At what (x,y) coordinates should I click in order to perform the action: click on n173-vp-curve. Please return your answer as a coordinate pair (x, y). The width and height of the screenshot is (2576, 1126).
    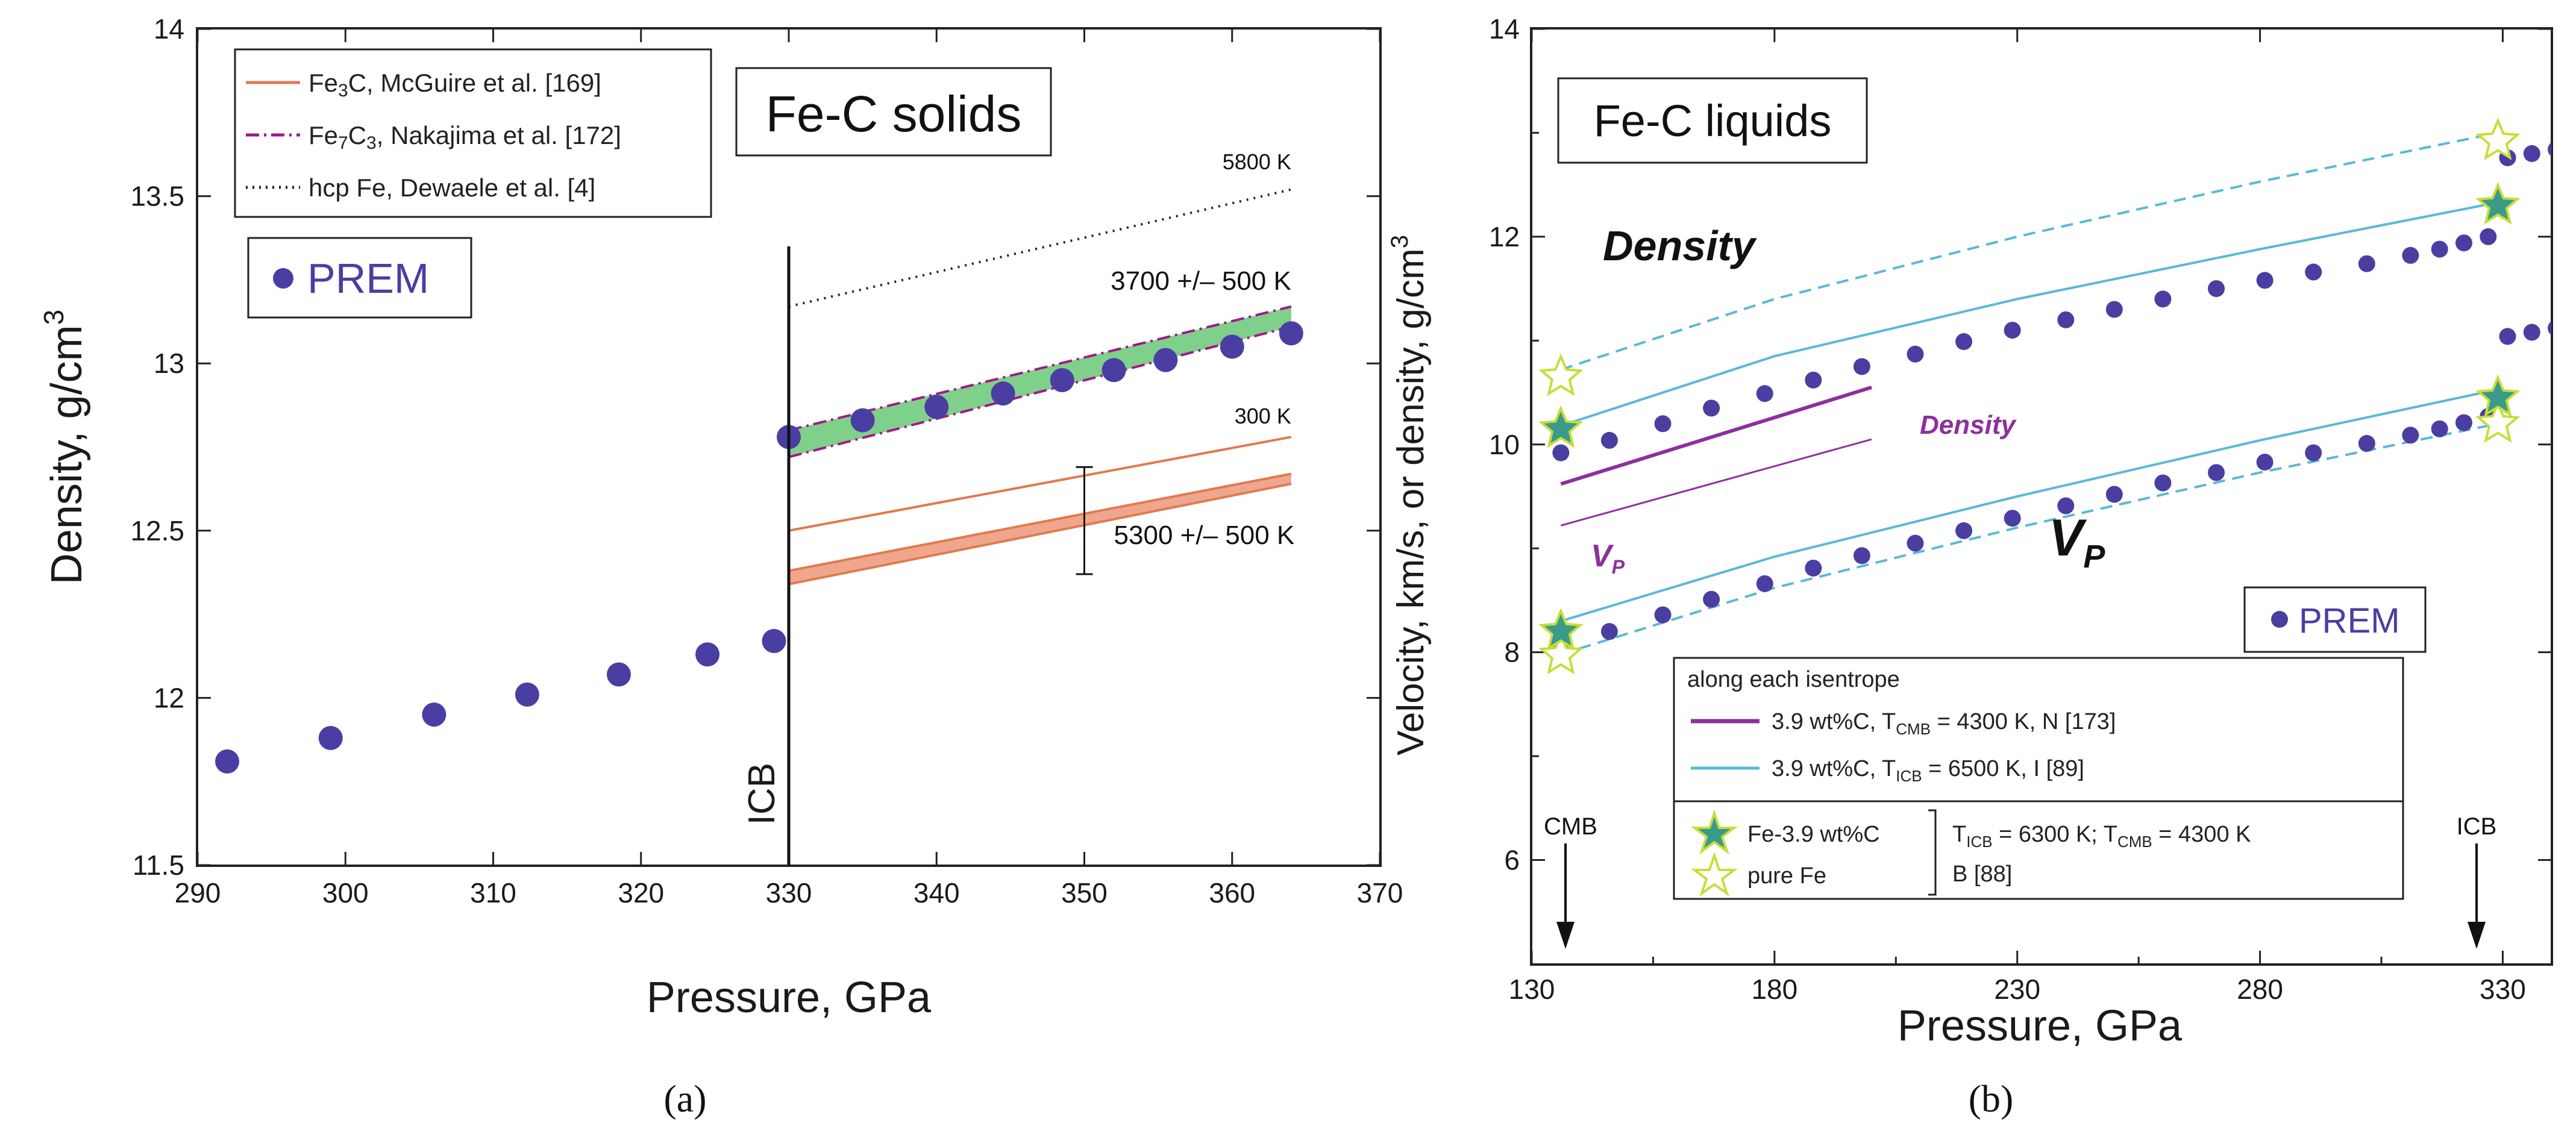
    Looking at the image, I should click on (1716, 482).